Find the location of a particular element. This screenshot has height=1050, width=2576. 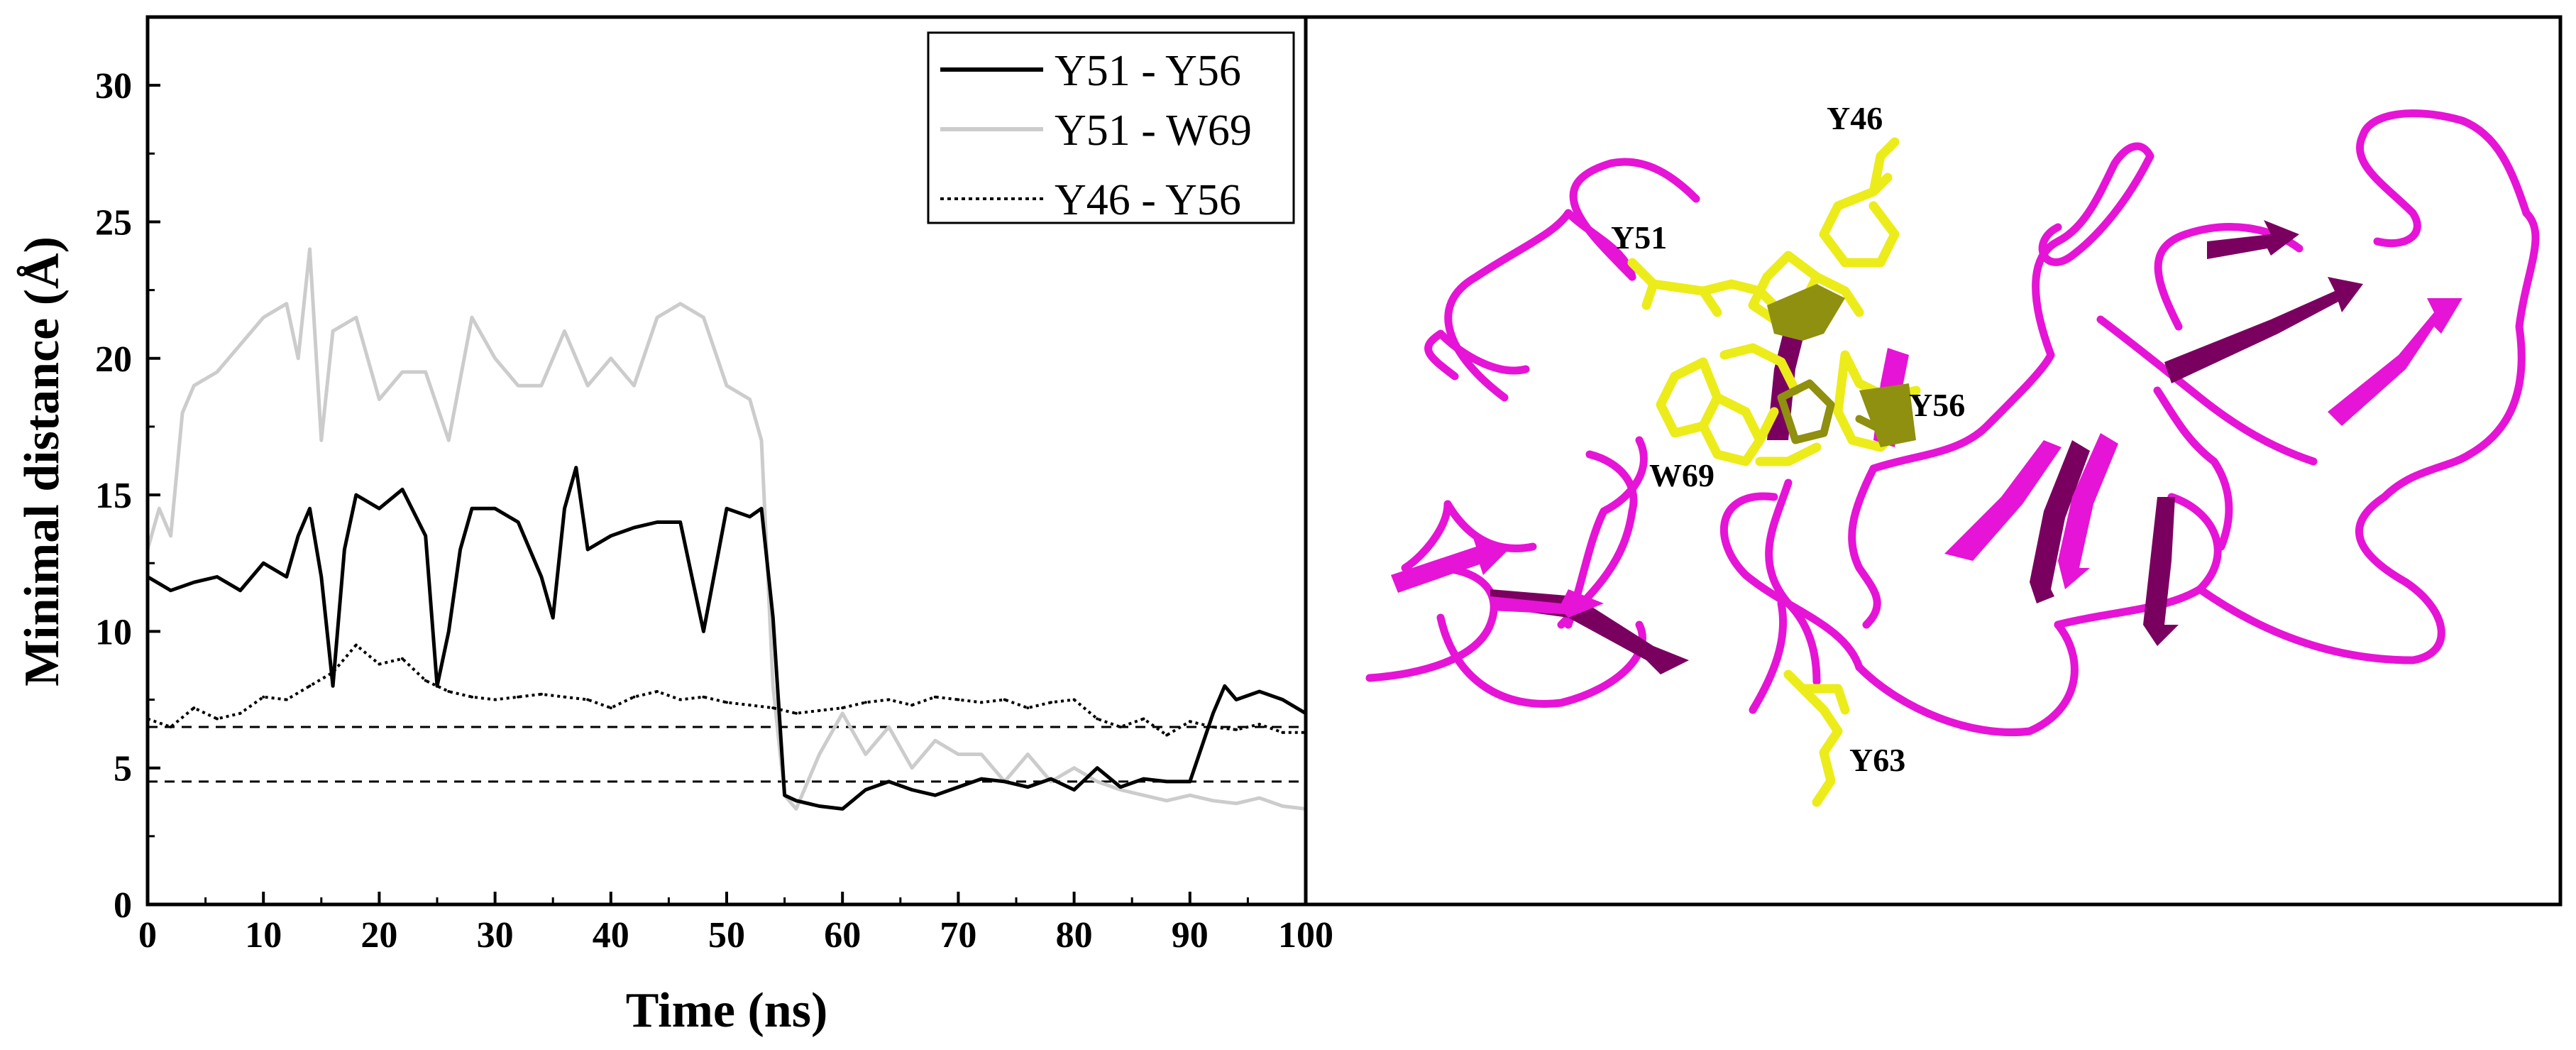

coil-top-mid is located at coordinates (2388, 189).